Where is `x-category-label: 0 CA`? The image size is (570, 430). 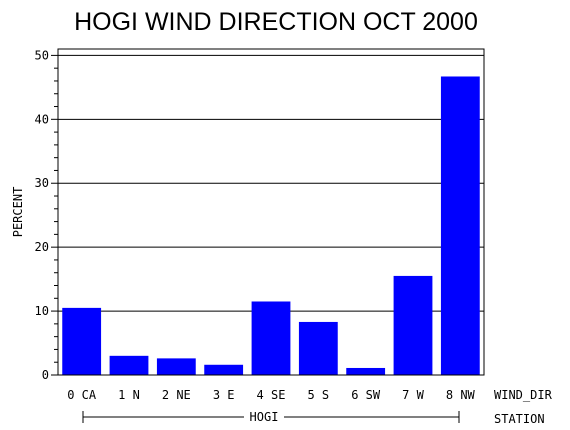
x-category-label: 0 CA is located at coordinates (82, 395).